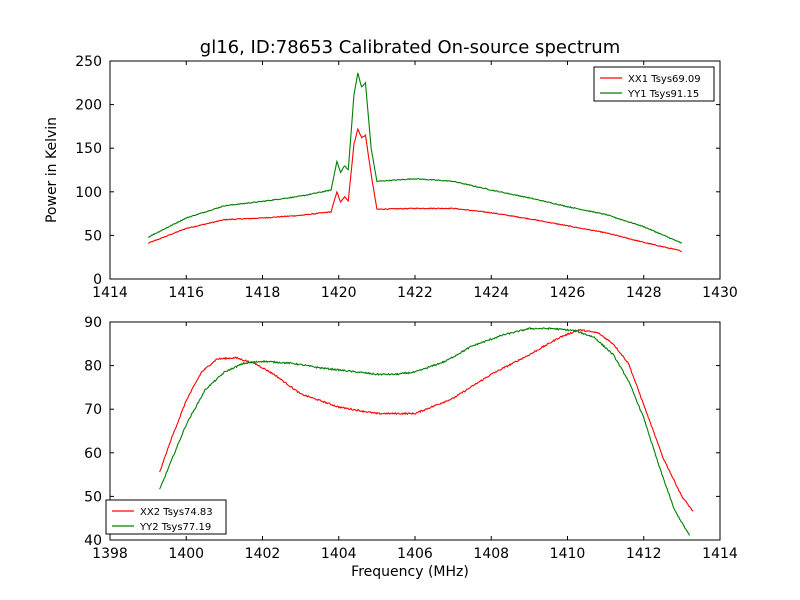 This screenshot has width=800, height=600. I want to click on x-tick-label: 1420, so click(339, 293).